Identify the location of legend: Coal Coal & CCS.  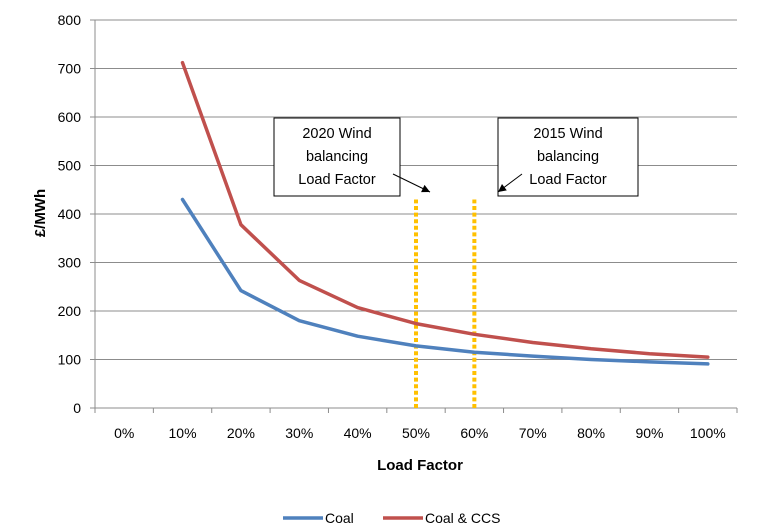
(391, 518).